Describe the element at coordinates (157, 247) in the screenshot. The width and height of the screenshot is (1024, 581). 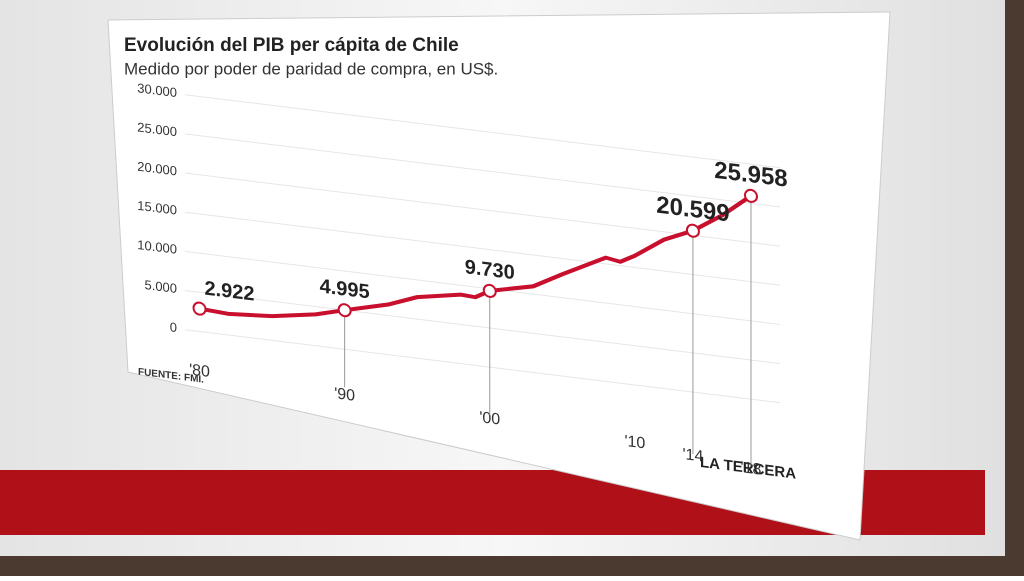
I see `y-tick-label: 10.000` at that location.